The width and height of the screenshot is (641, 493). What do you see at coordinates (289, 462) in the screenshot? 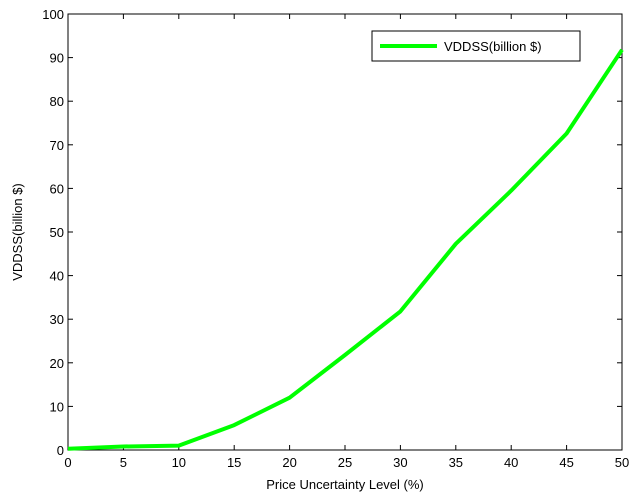
I see `x-tick-label: 20` at bounding box center [289, 462].